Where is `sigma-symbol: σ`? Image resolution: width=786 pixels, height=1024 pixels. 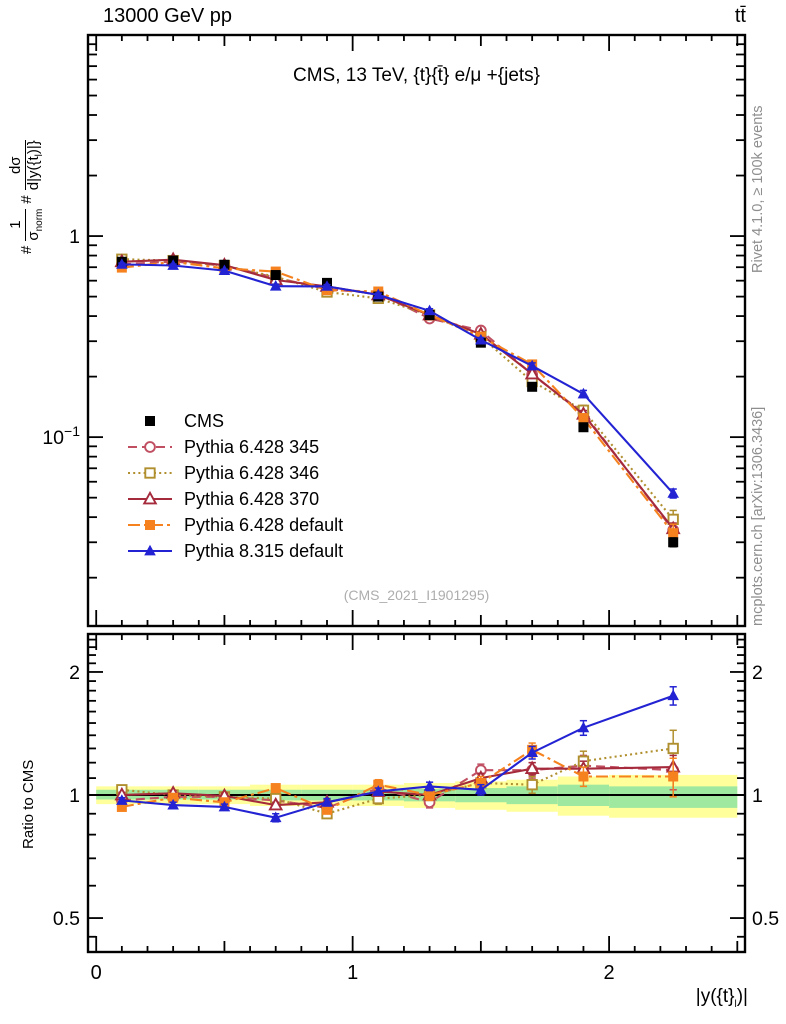
sigma-symbol: σ is located at coordinates (33, 236).